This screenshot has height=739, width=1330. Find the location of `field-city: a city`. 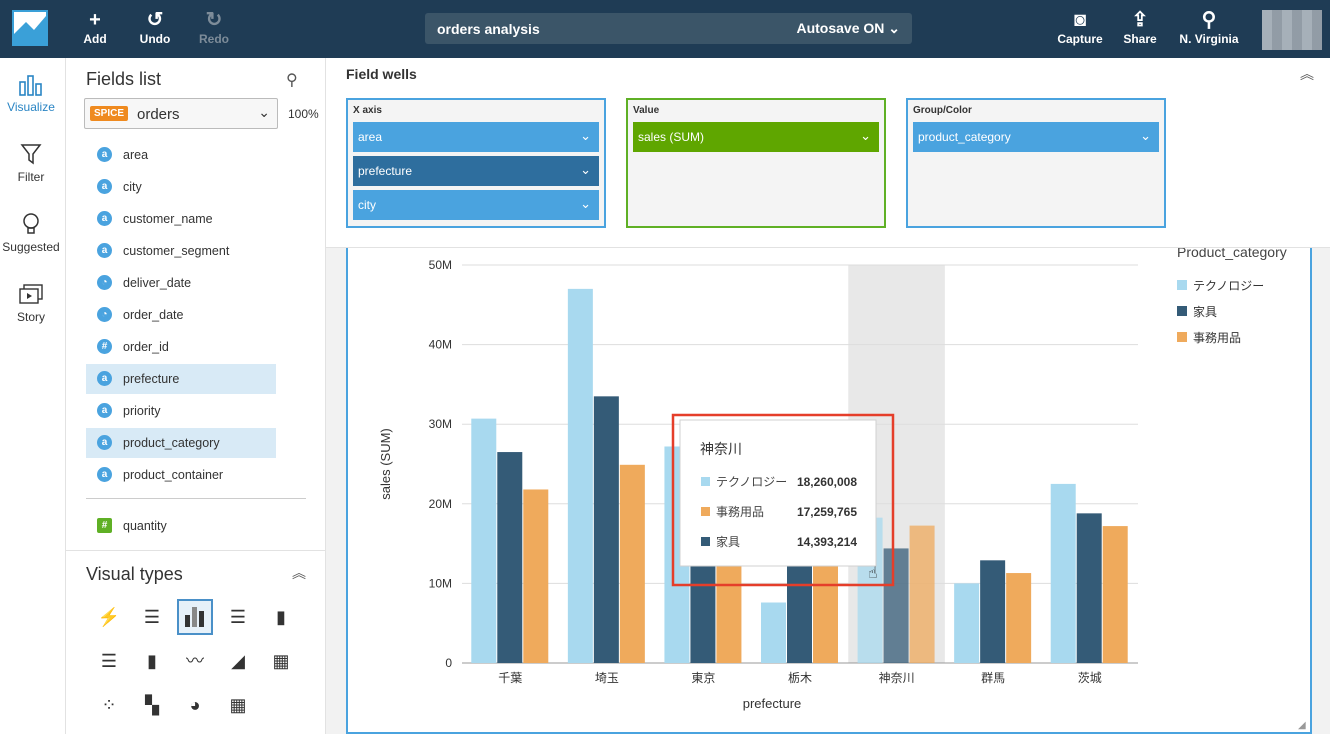

field-city: a city is located at coordinates (181, 187).